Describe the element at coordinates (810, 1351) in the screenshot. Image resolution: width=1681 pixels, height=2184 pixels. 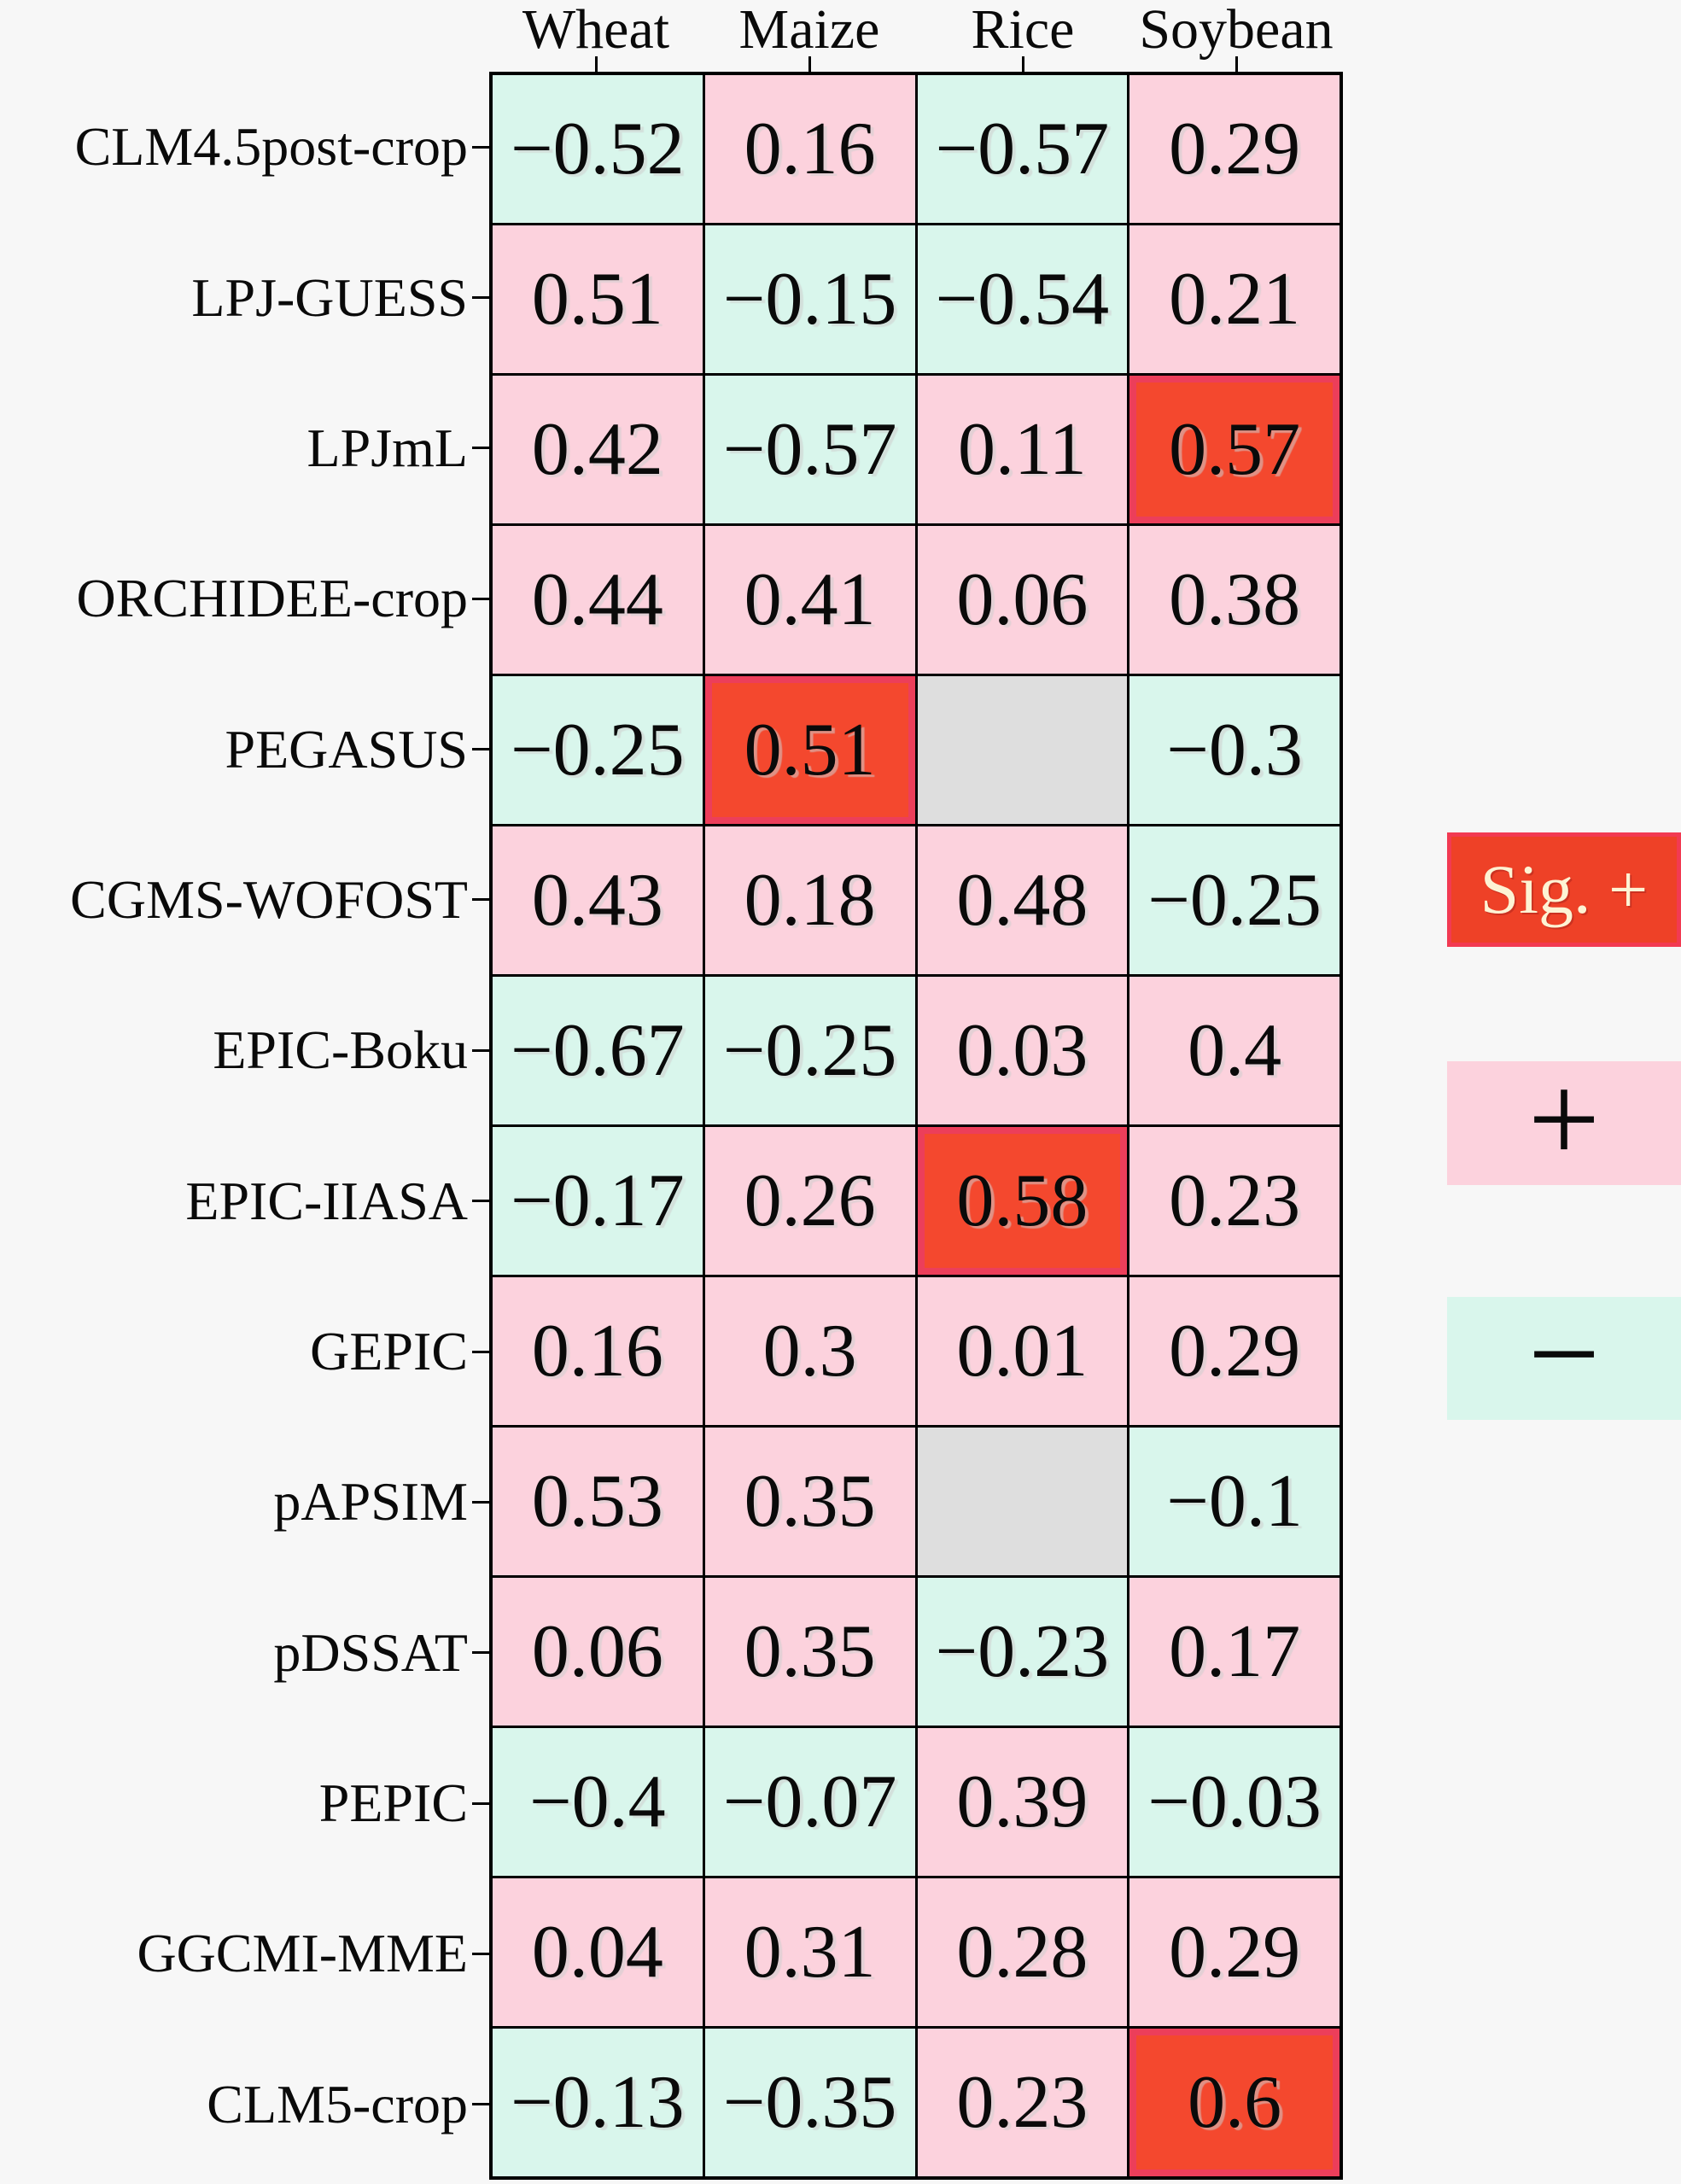
I see `heatmap-cell: 0.3` at that location.